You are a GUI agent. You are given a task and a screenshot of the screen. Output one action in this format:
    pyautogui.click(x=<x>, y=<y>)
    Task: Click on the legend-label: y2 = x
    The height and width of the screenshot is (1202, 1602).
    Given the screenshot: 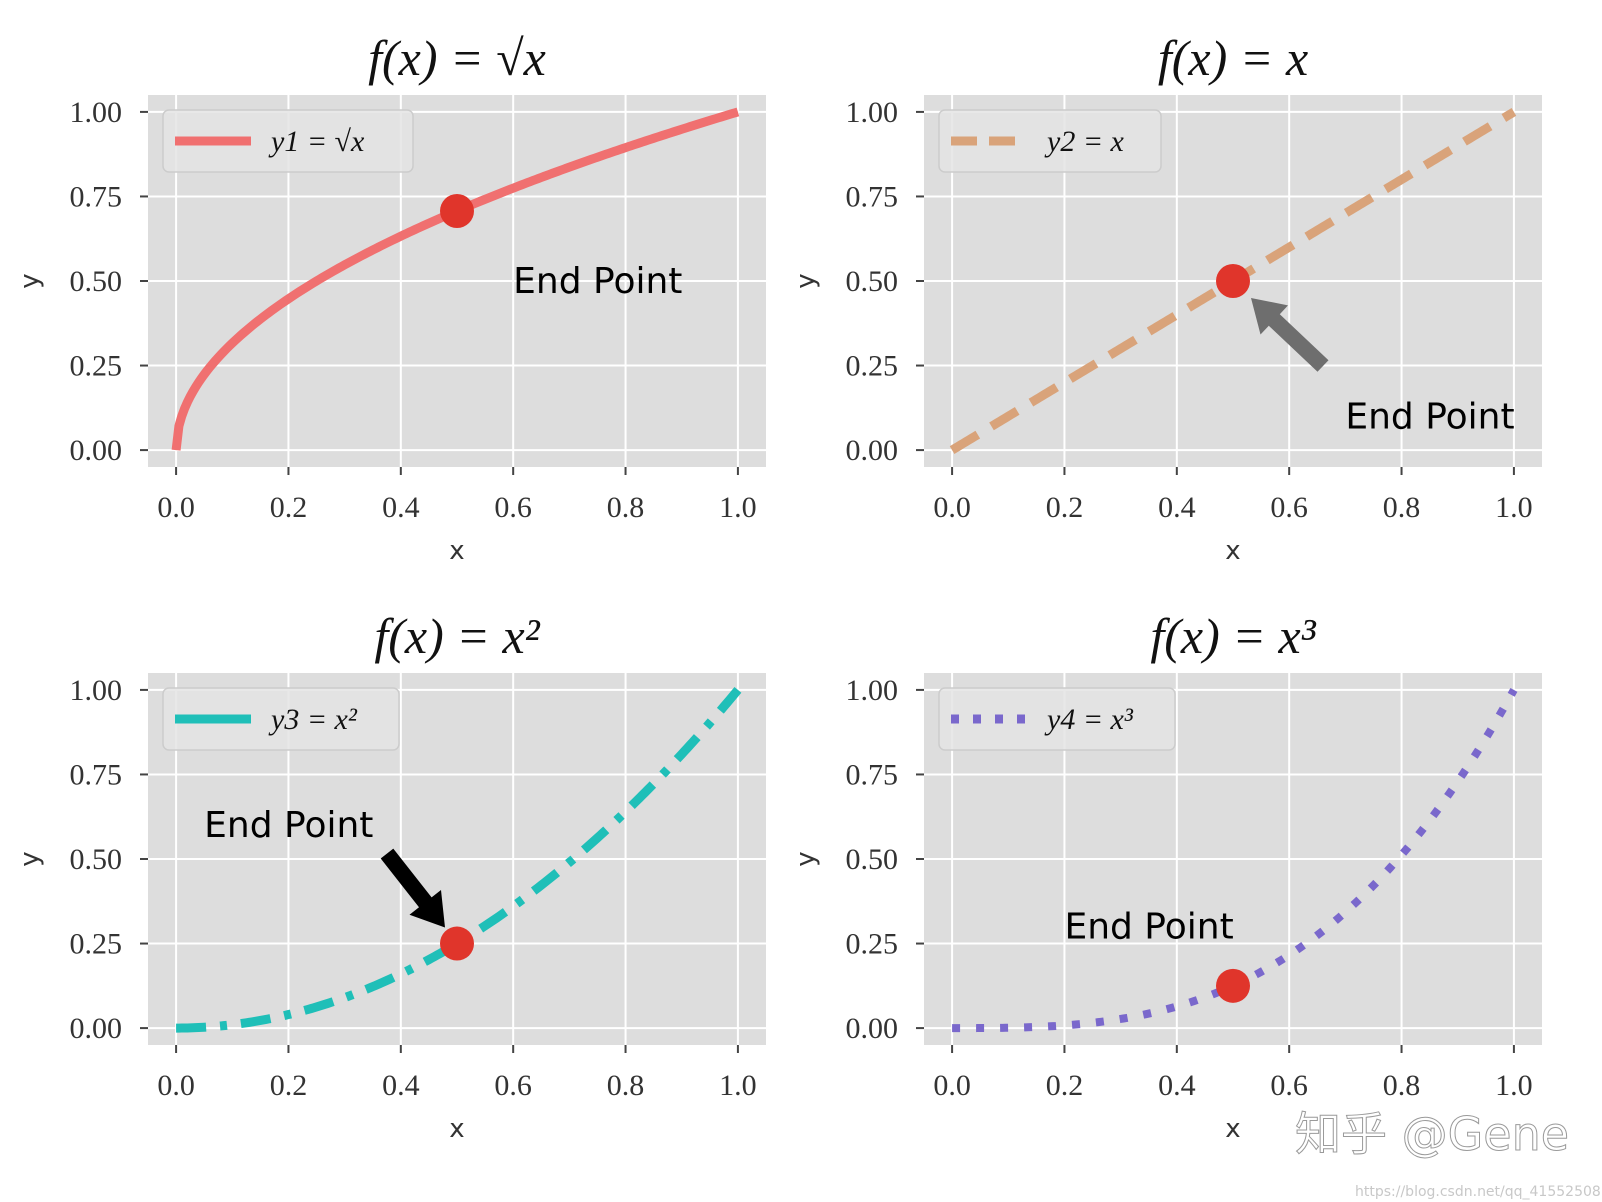 What is the action you would take?
    pyautogui.click(x=1084, y=141)
    